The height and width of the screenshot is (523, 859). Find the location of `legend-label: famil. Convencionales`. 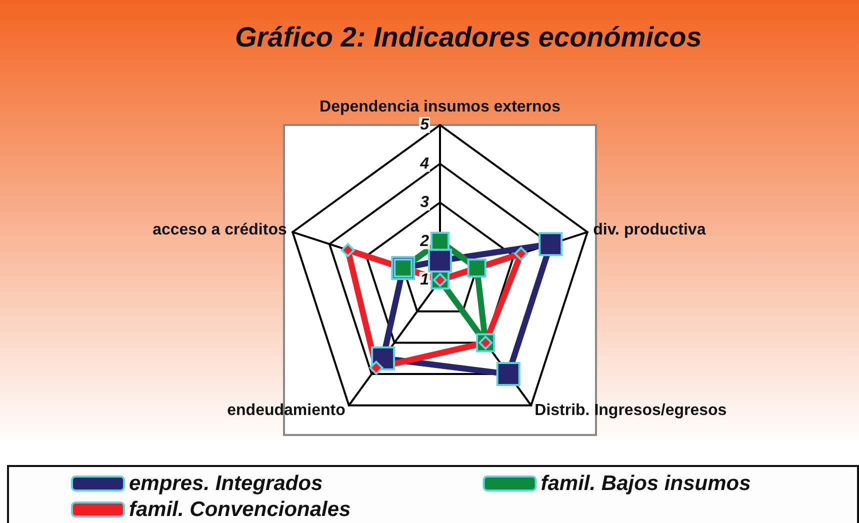

legend-label: famil. Convencionales is located at coordinates (240, 509).